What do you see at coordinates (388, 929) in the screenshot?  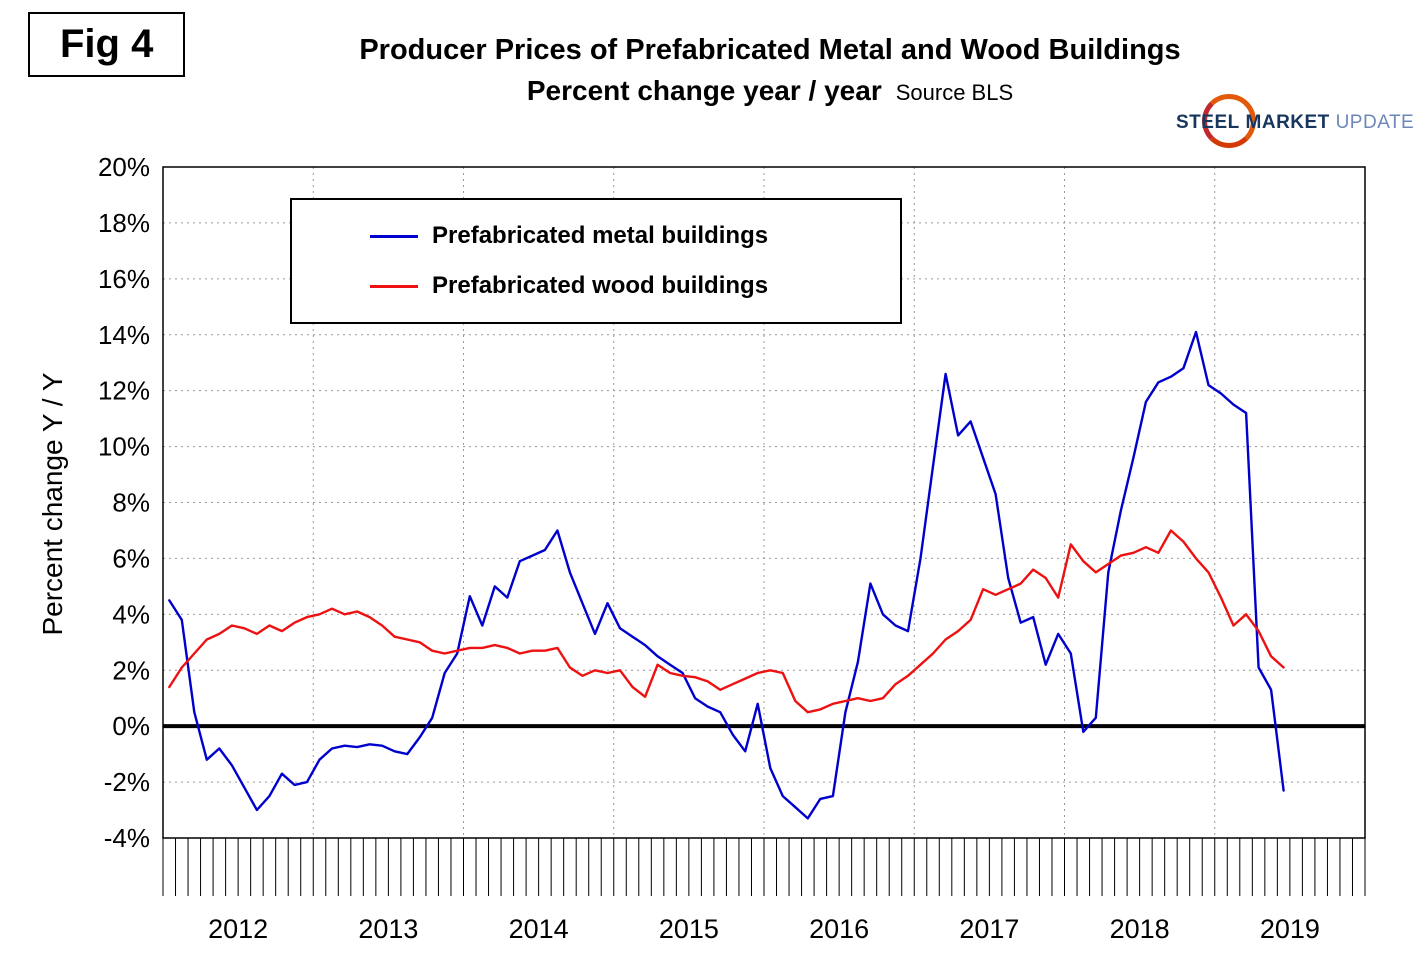 I see `svg-text: 2013` at bounding box center [388, 929].